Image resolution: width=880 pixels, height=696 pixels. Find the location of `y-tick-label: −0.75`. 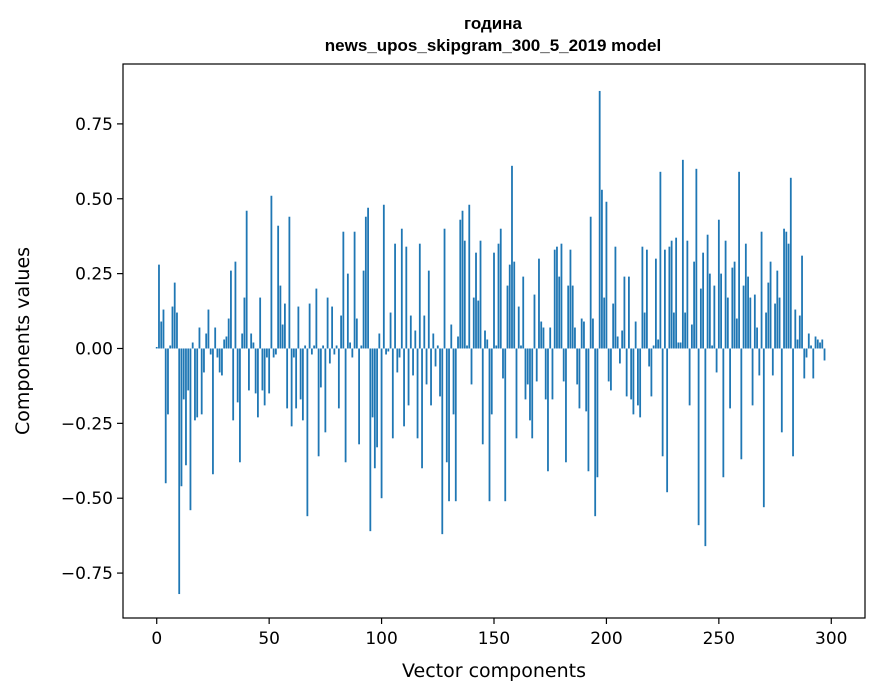

y-tick-label: −0.75 is located at coordinates (87, 574).